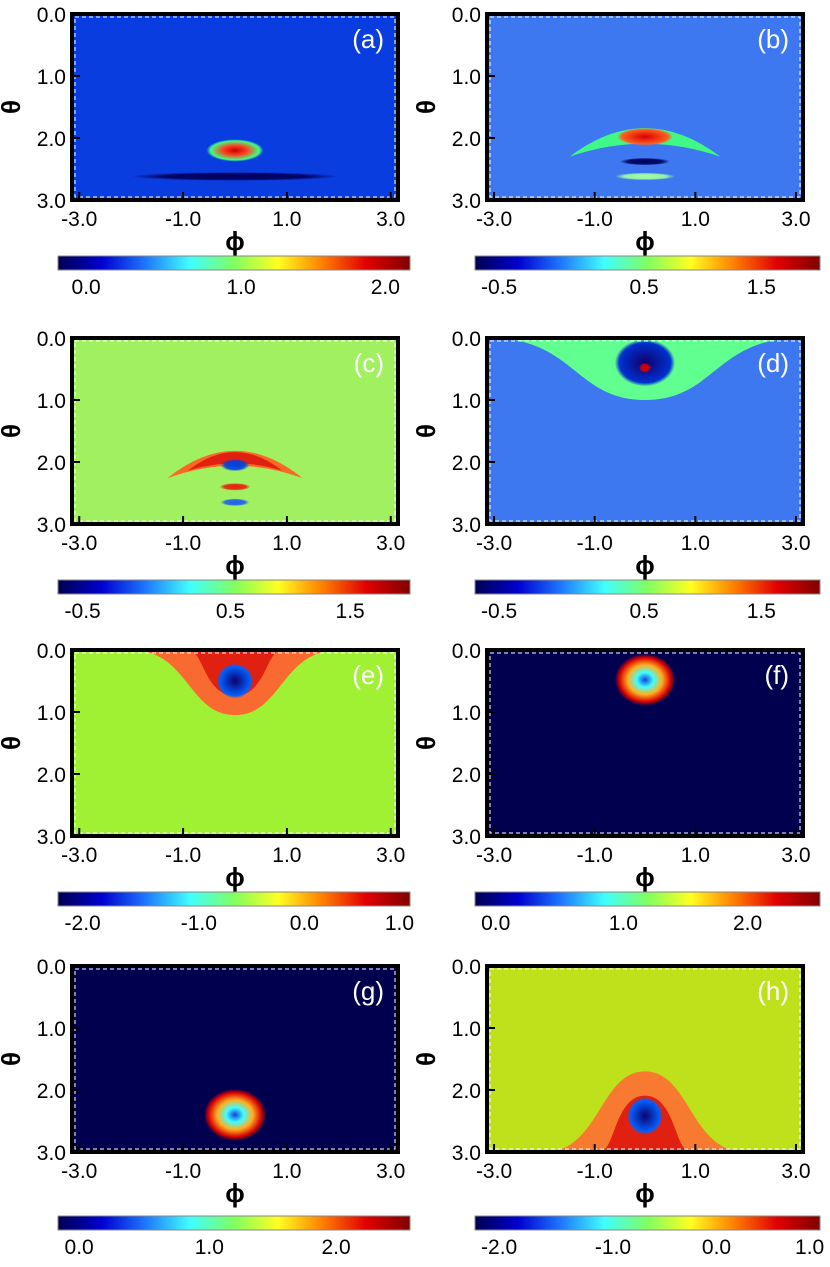 This screenshot has width=830, height=1267. I want to click on colorbar: -0.5 0.5 1.5, so click(647, 601).